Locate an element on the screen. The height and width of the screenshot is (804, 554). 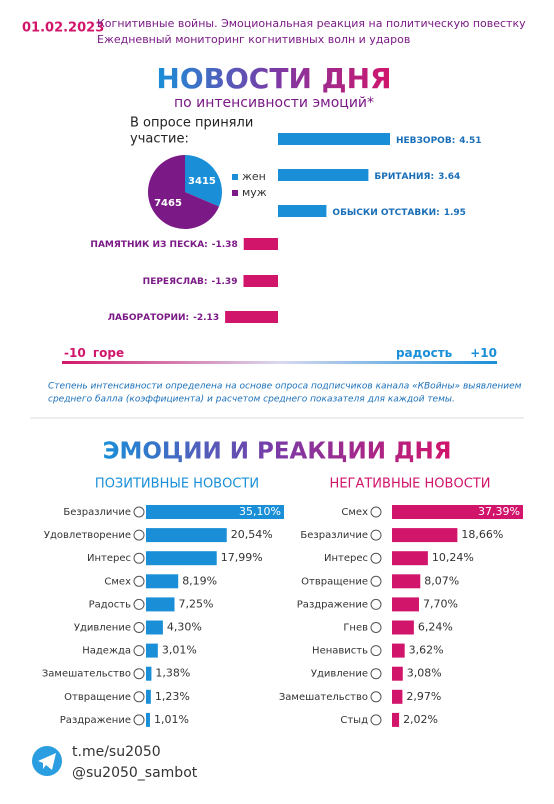
category-label: Интерес is located at coordinates (109, 558).